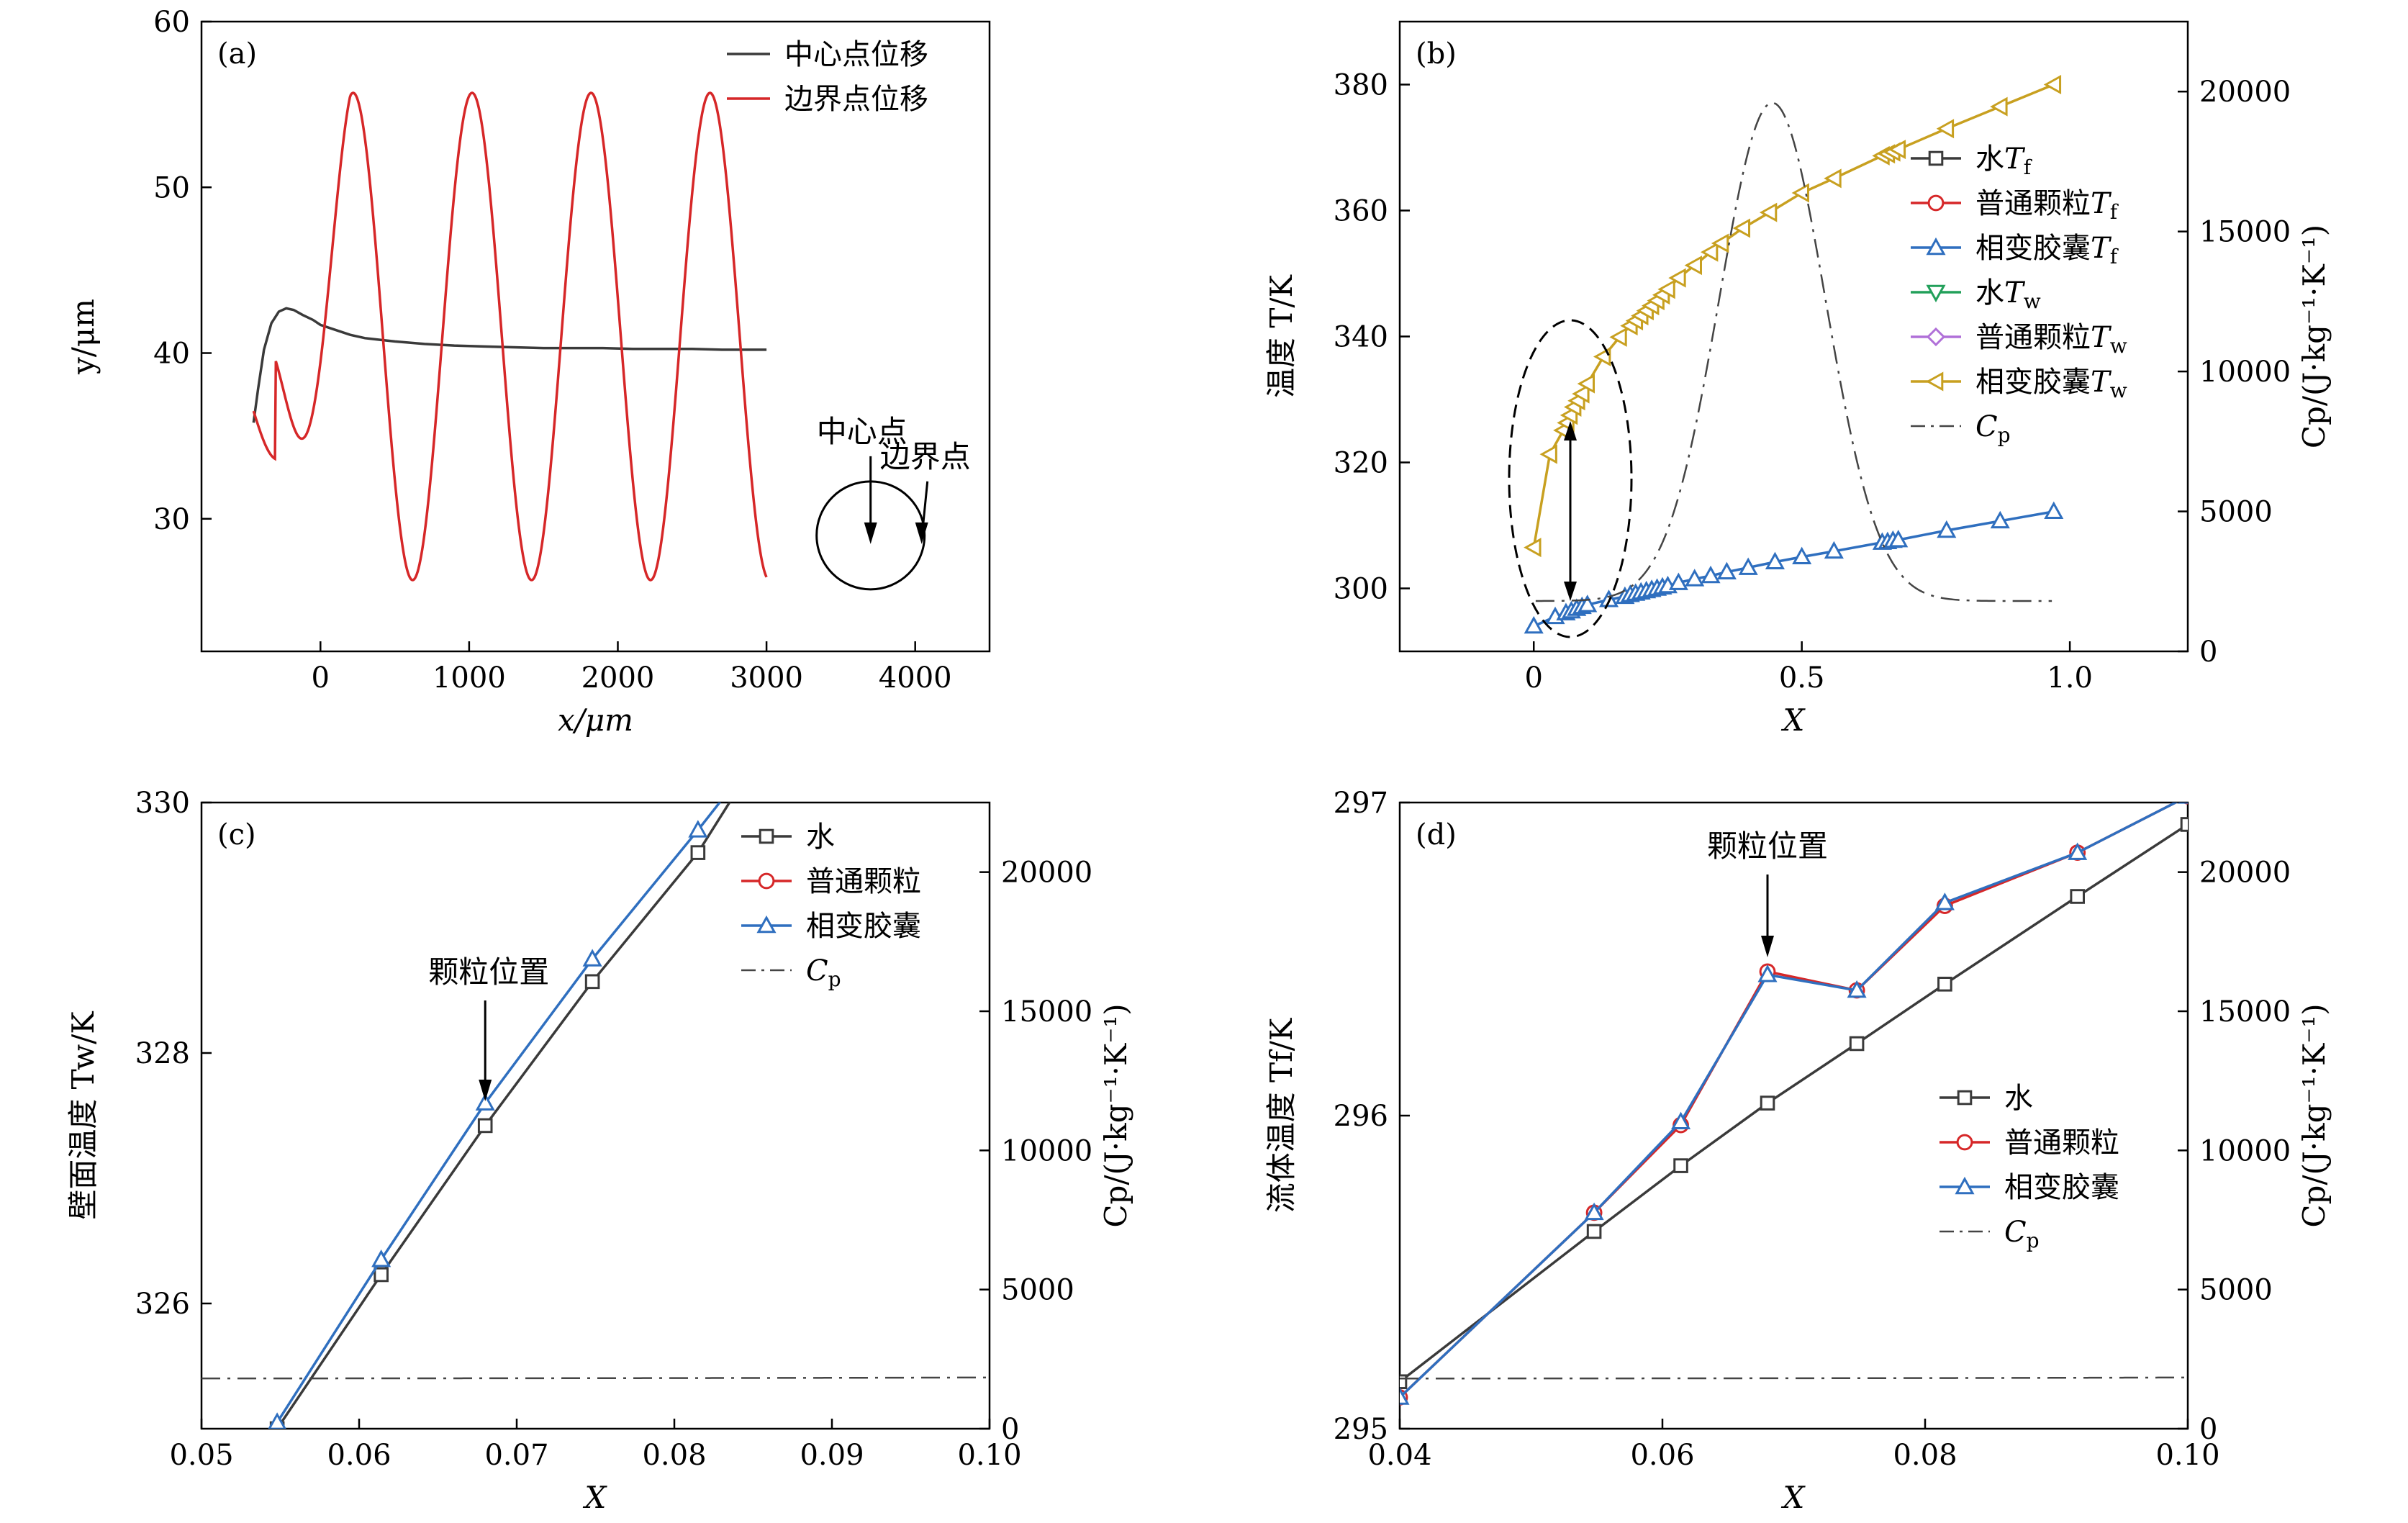 The height and width of the screenshot is (1523, 2408). What do you see at coordinates (171, 23) in the screenshot?
I see `y-tick-label: 60` at bounding box center [171, 23].